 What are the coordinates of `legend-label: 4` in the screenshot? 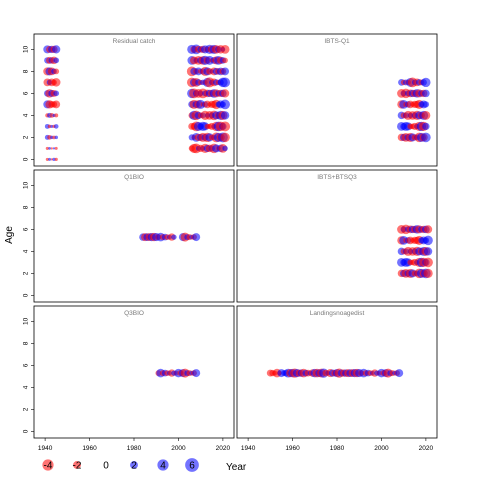 It's located at (163, 466).